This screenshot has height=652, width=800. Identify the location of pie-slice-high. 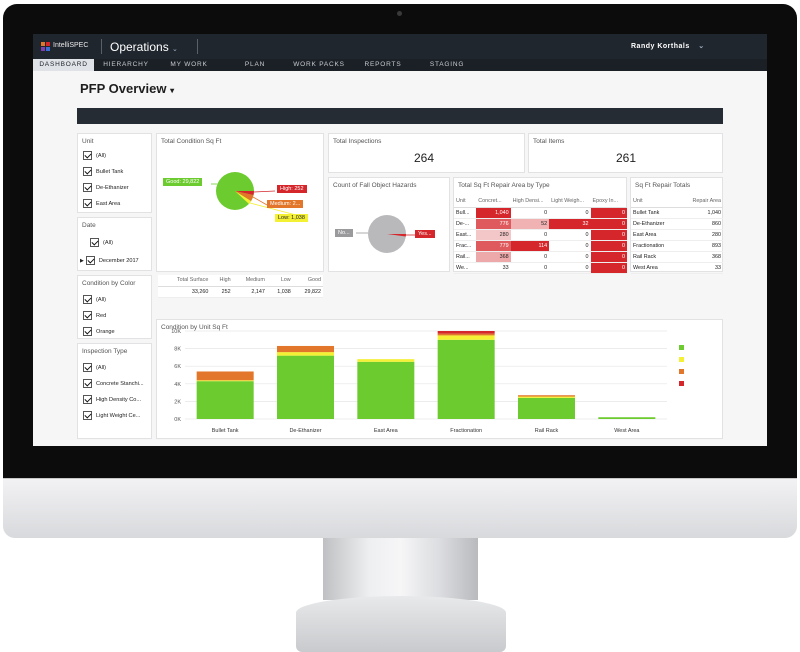
(244, 193).